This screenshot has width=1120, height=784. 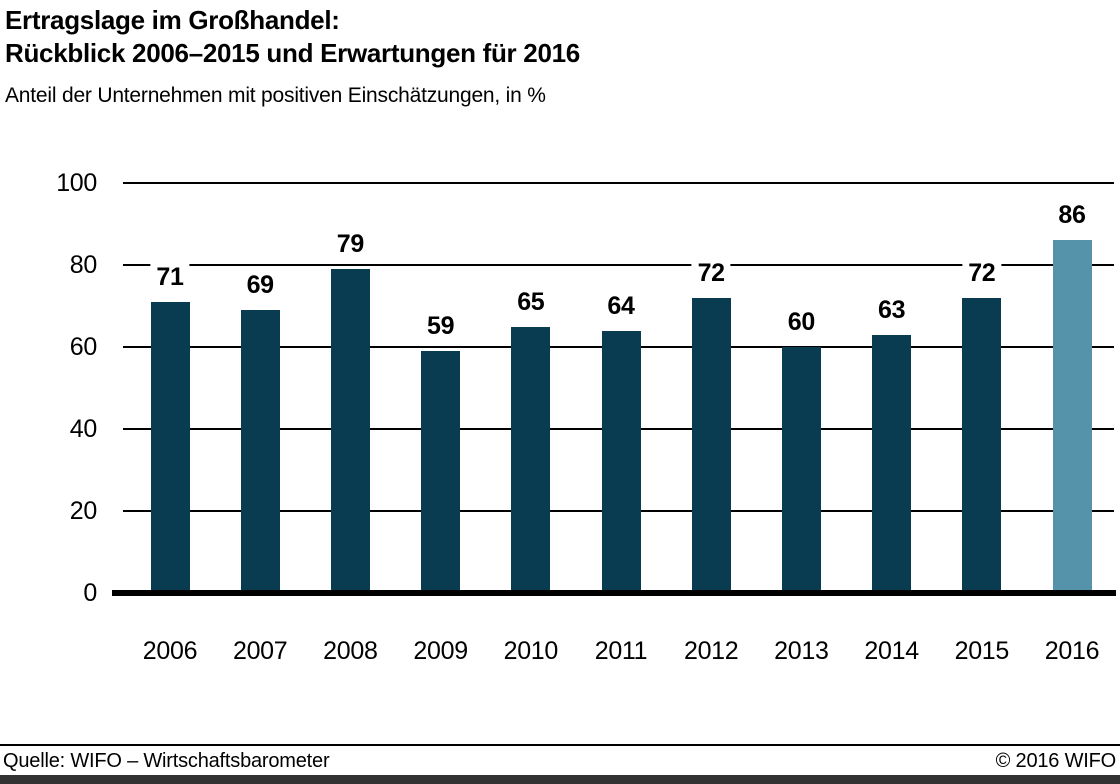 I want to click on chart-title-line1: Ertragslage im Großhandel:, so click(x=172, y=20).